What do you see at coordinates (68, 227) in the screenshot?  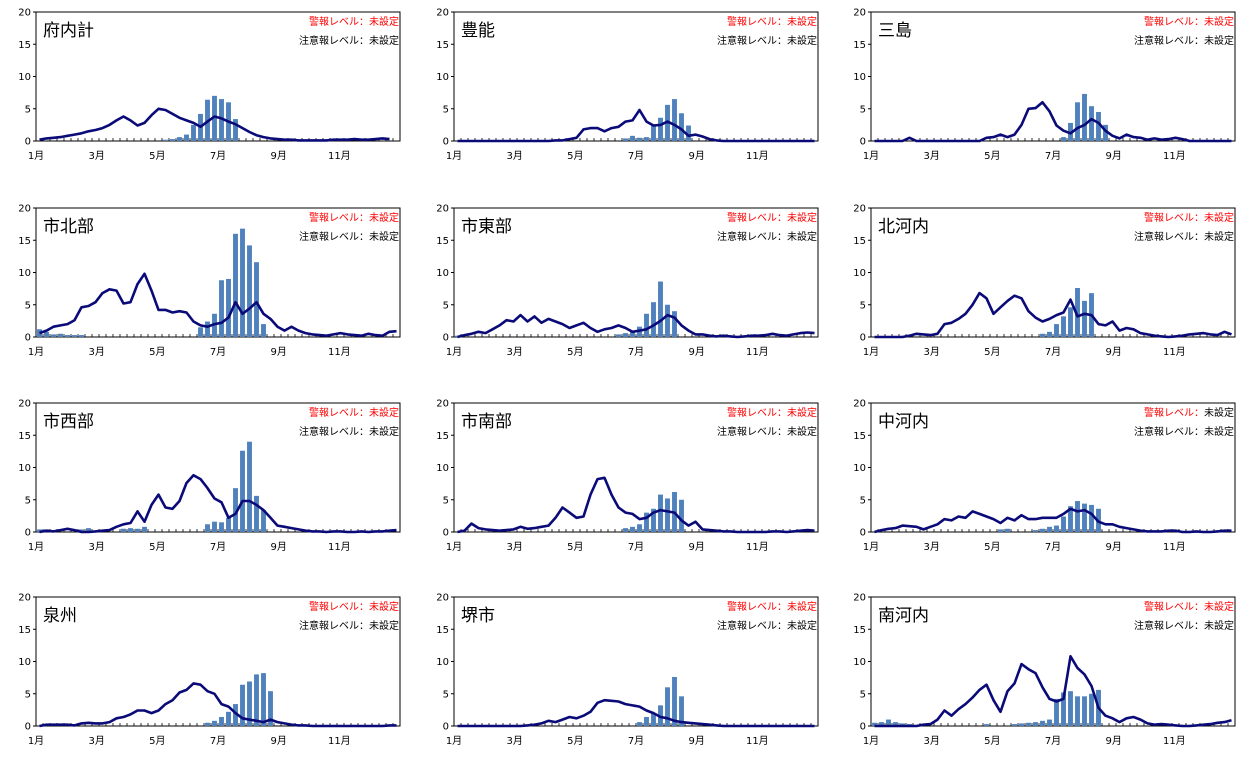 I see `region-title: 市北部` at bounding box center [68, 227].